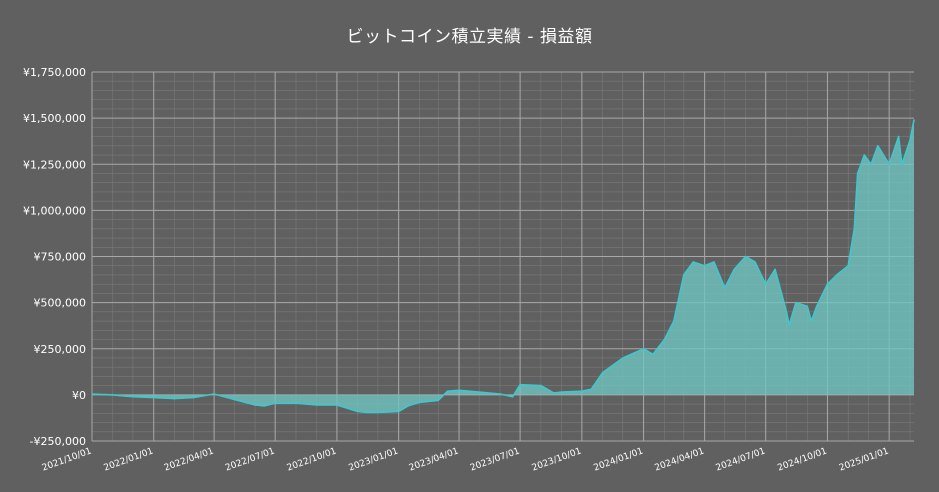 The height and width of the screenshot is (492, 939). I want to click on y-tick-label: ¥1,500,000, so click(54, 118).